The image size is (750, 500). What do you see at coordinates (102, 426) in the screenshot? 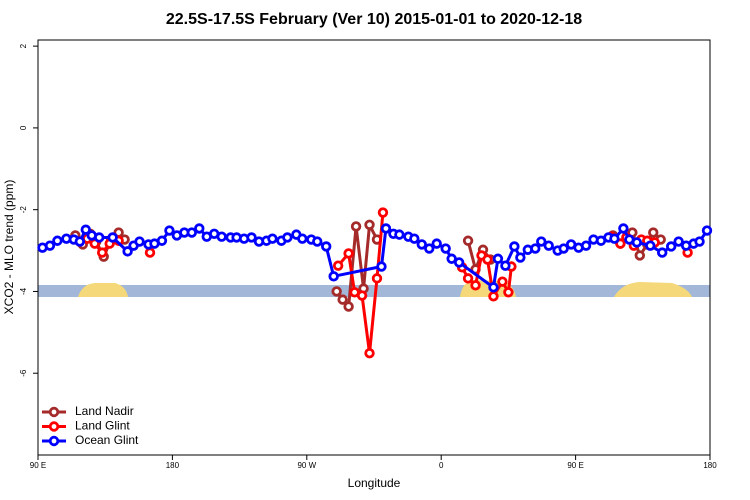
I see `legend-label: Land Glint` at bounding box center [102, 426].